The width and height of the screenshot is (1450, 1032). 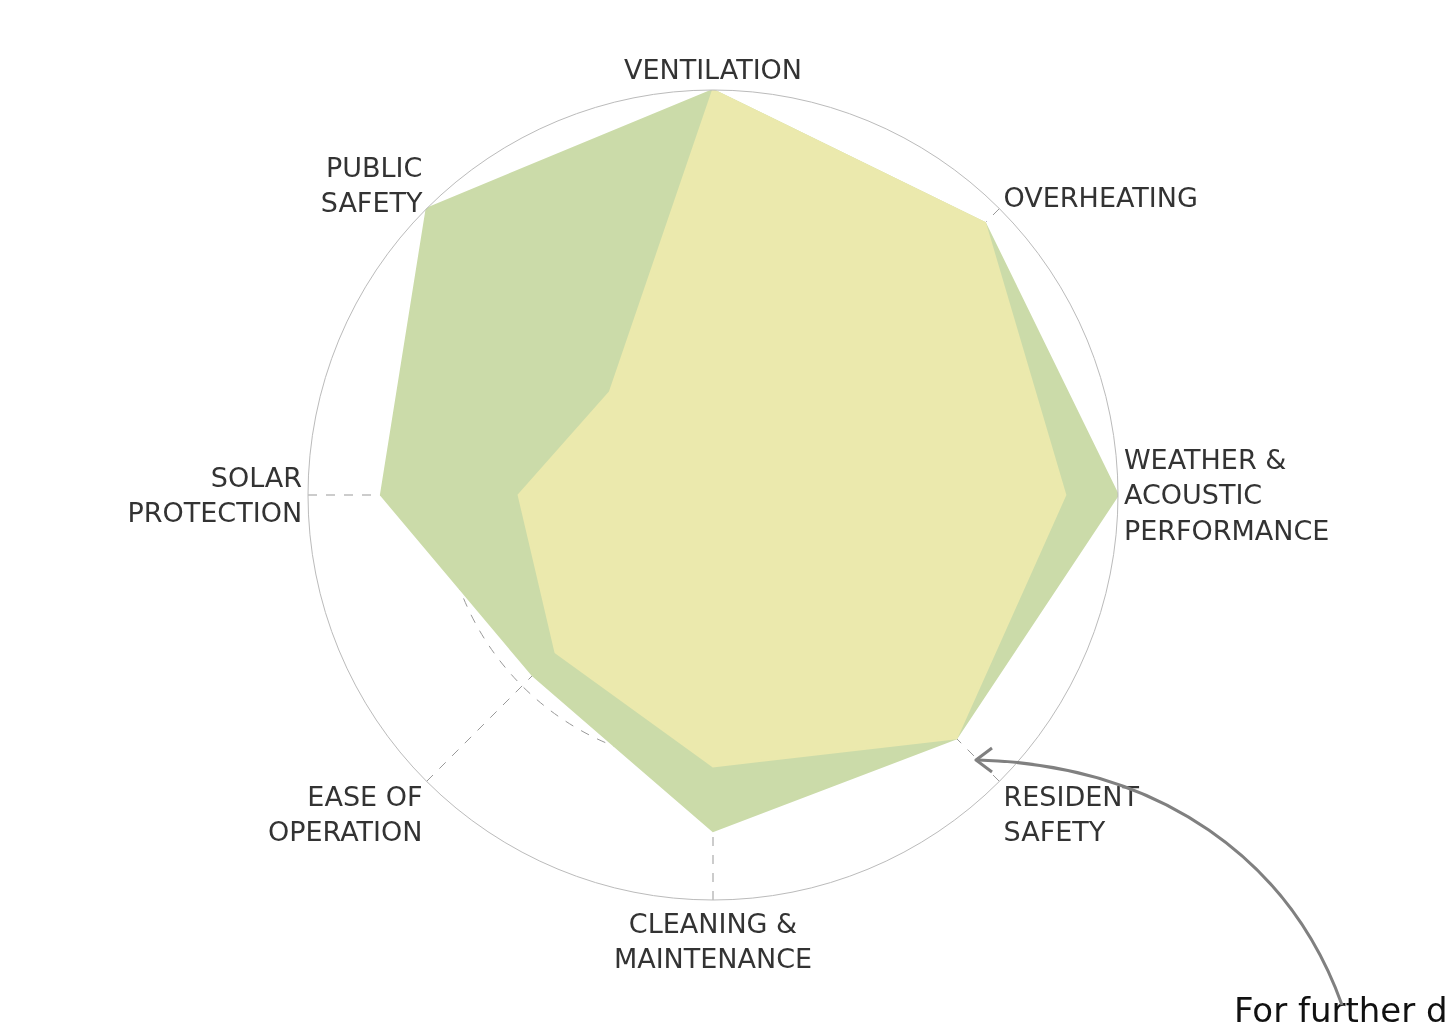 I want to click on spoke-label: EASE OF OPERATION, so click(x=345, y=814).